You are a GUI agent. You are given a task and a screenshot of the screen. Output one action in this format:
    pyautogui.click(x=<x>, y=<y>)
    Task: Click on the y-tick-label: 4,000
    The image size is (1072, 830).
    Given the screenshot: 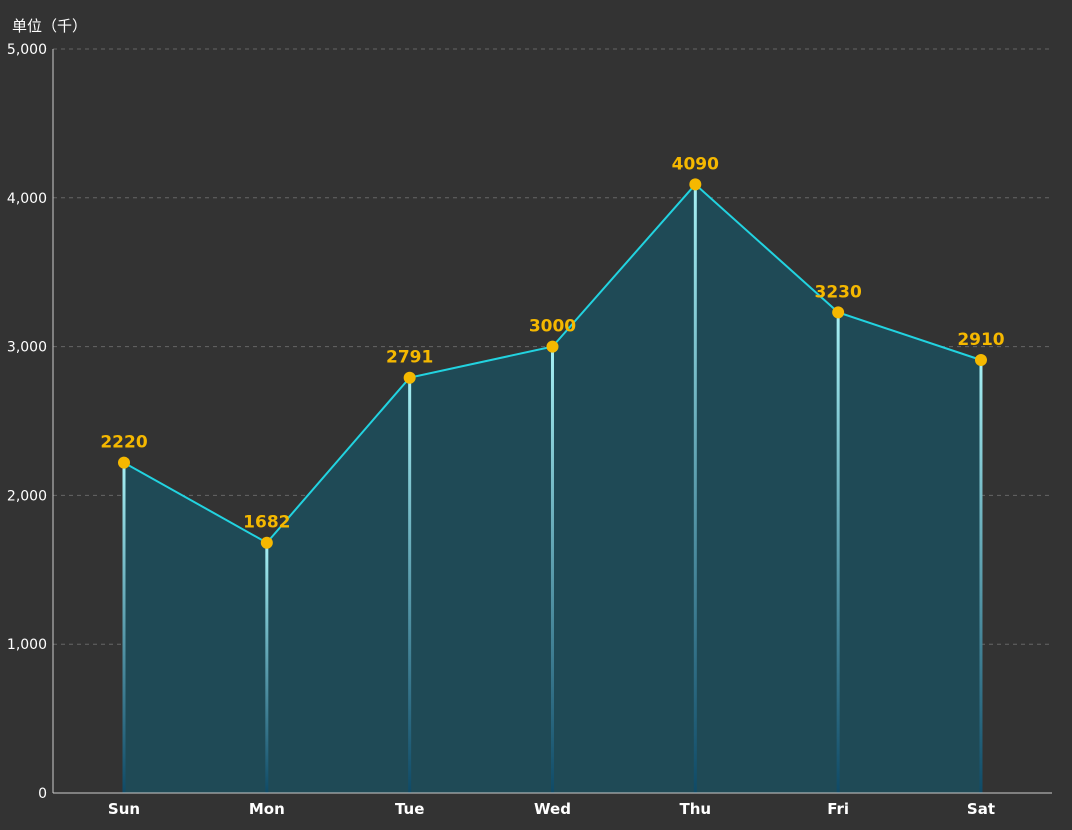 What is the action you would take?
    pyautogui.click(x=27, y=199)
    